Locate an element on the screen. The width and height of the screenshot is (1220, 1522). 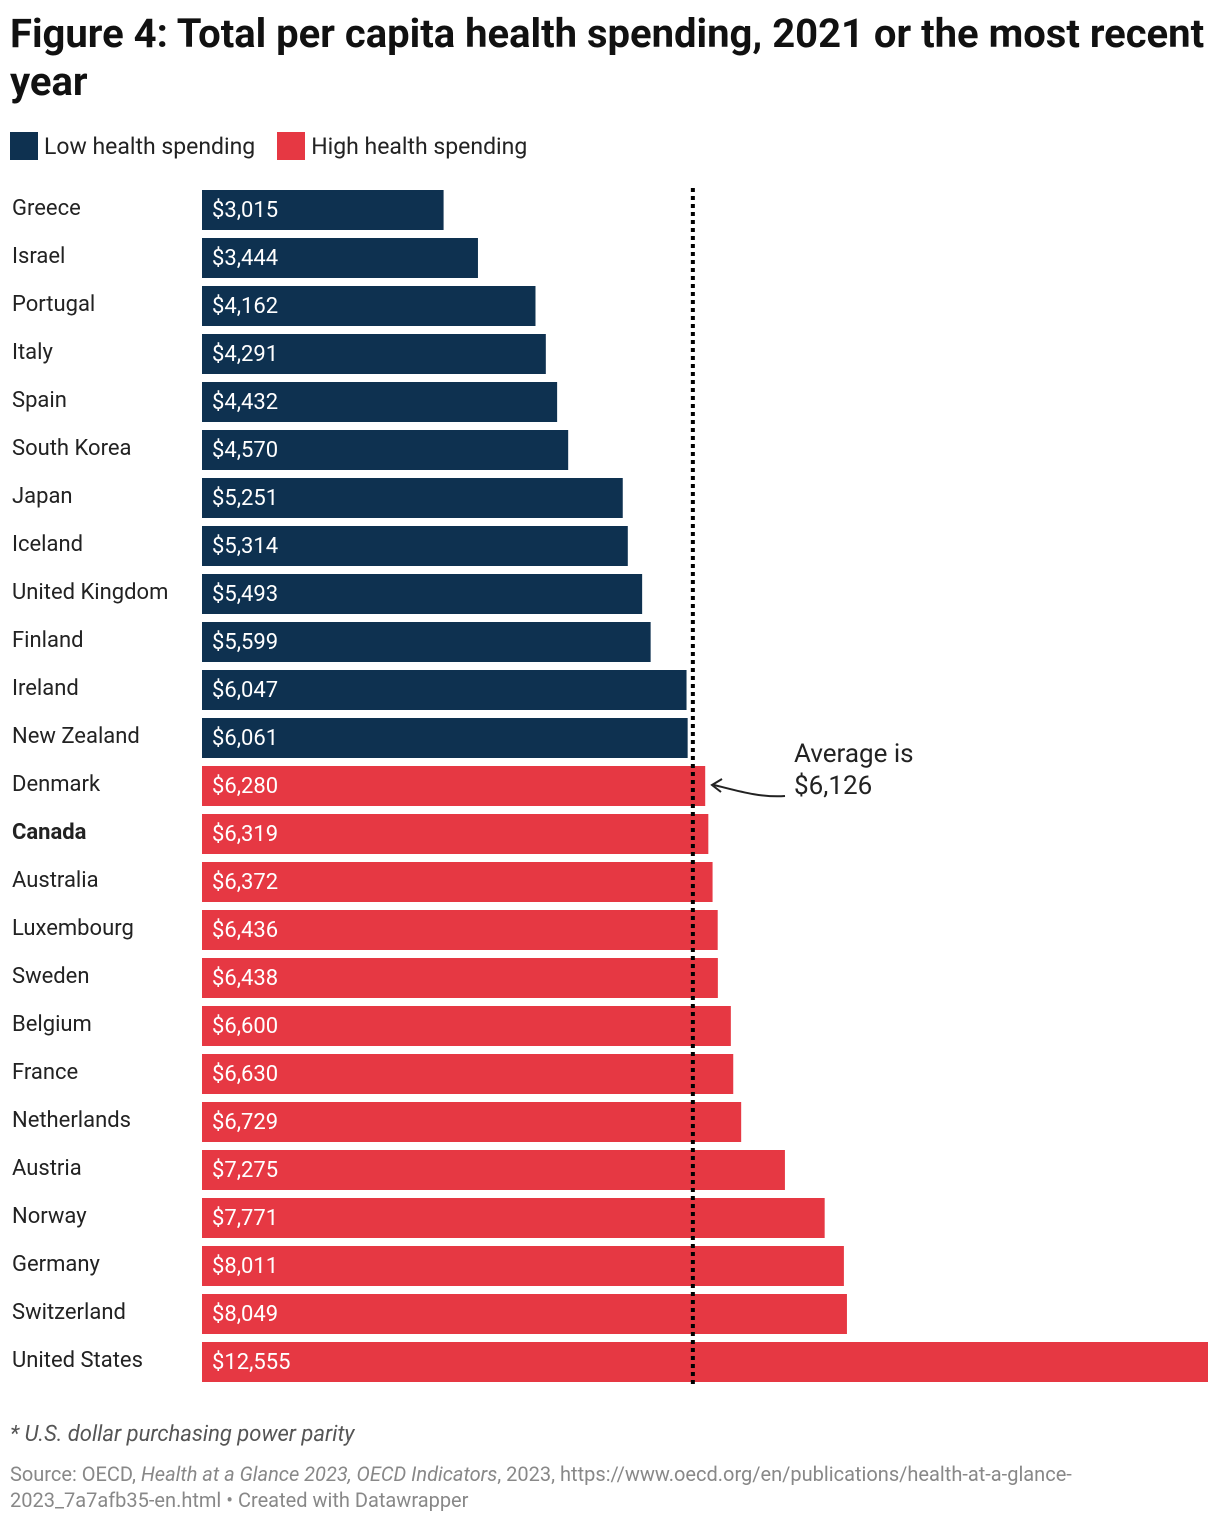
category-label: Canada is located at coordinates (49, 832).